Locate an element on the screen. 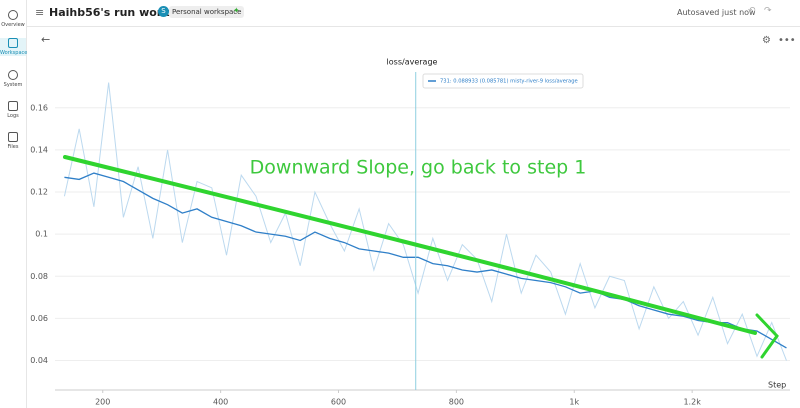 This screenshot has width=800, height=408. more-button: ••• is located at coordinates (787, 40).